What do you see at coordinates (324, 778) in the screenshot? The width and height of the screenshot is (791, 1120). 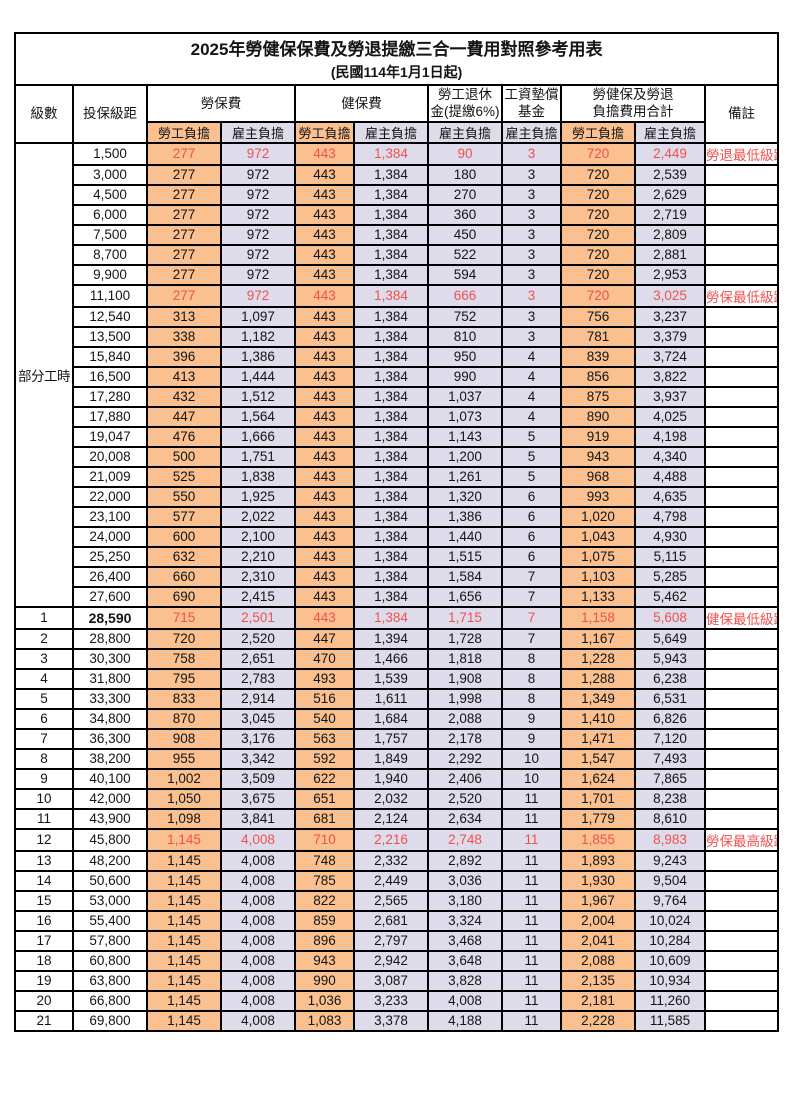 I see `cell-health-ins-employee: 622` at bounding box center [324, 778].